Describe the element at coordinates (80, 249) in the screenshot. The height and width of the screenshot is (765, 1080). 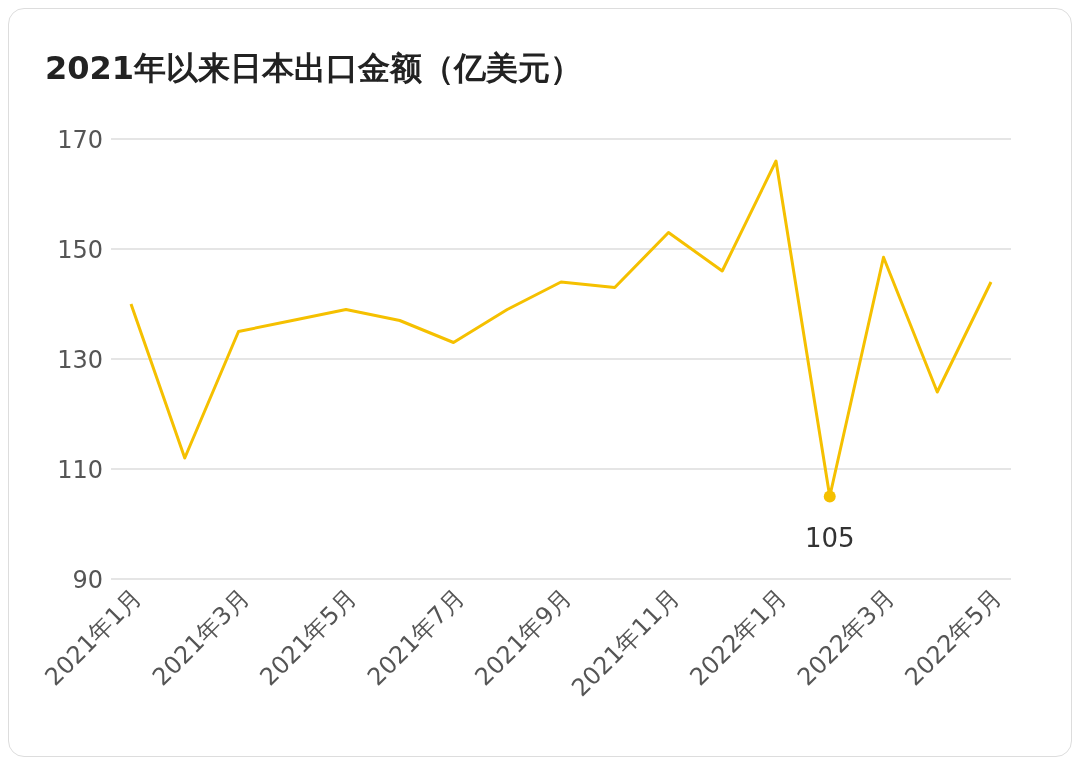
I see `y-tick-label: 150` at that location.